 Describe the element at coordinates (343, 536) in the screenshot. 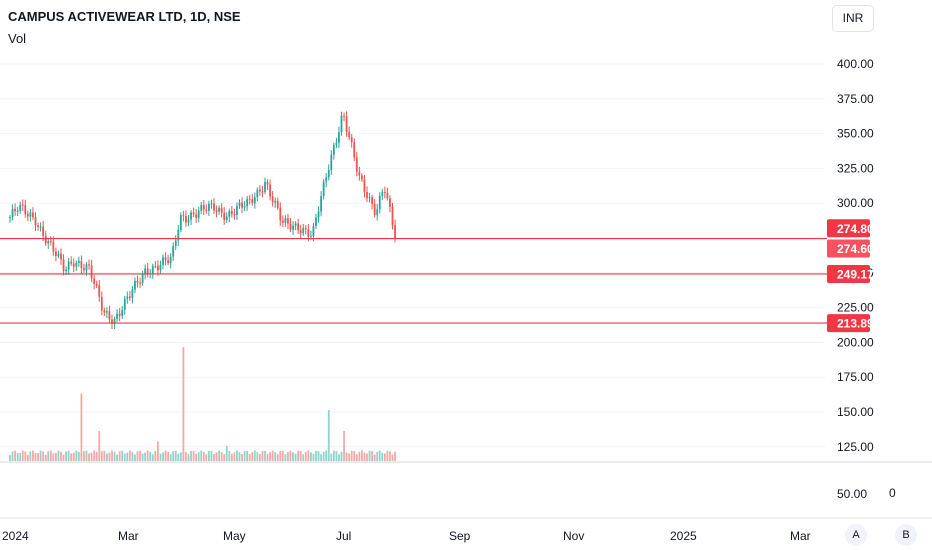

I see `time-tick-label: Jul` at that location.